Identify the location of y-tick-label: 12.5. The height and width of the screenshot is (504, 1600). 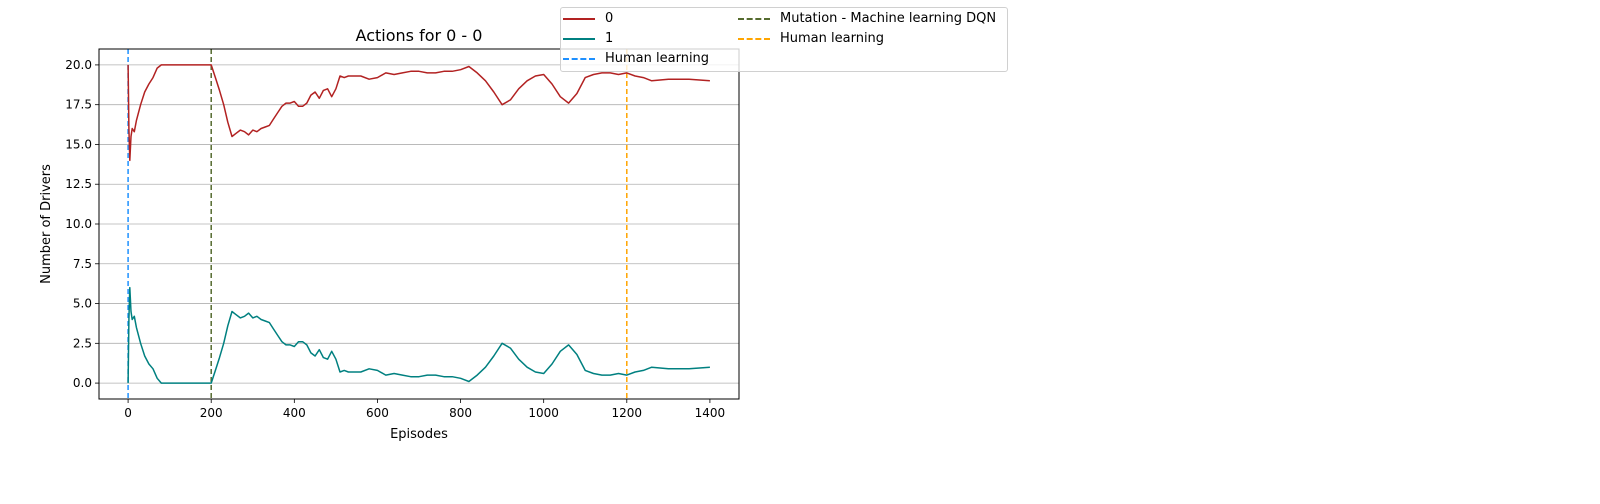
(78, 184).